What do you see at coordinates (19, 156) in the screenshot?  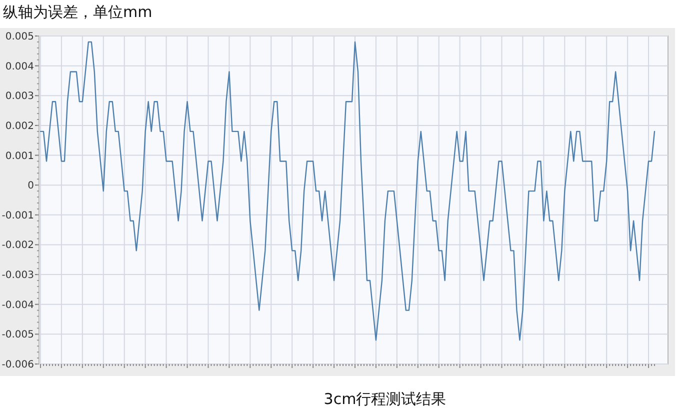 I see `y-tick-label: 0.001` at bounding box center [19, 156].